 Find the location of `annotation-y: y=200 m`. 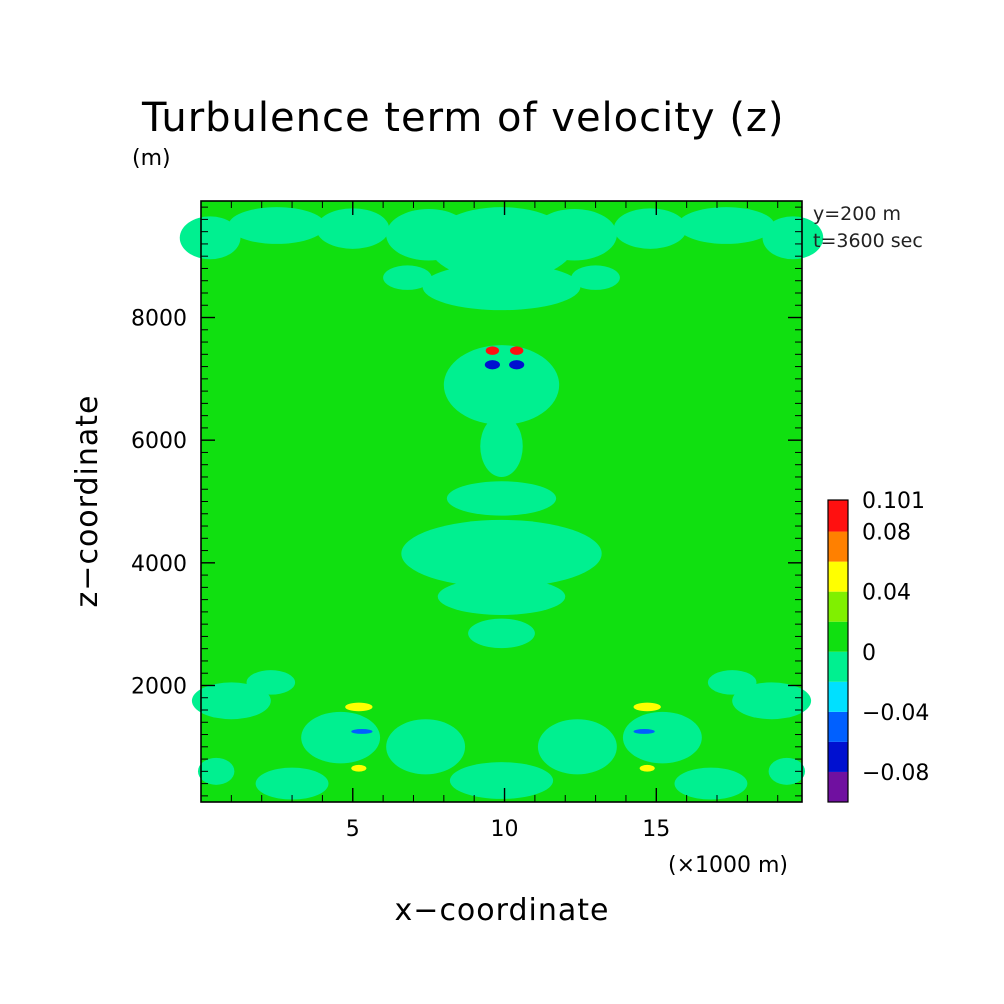

annotation-y: y=200 m is located at coordinates (857, 214).